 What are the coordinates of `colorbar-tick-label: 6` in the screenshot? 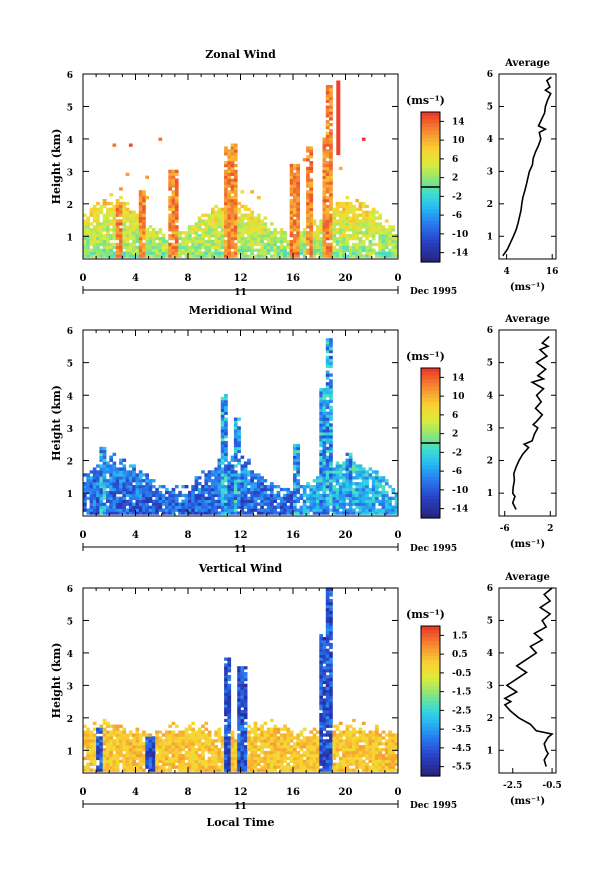 It's located at (455, 160).